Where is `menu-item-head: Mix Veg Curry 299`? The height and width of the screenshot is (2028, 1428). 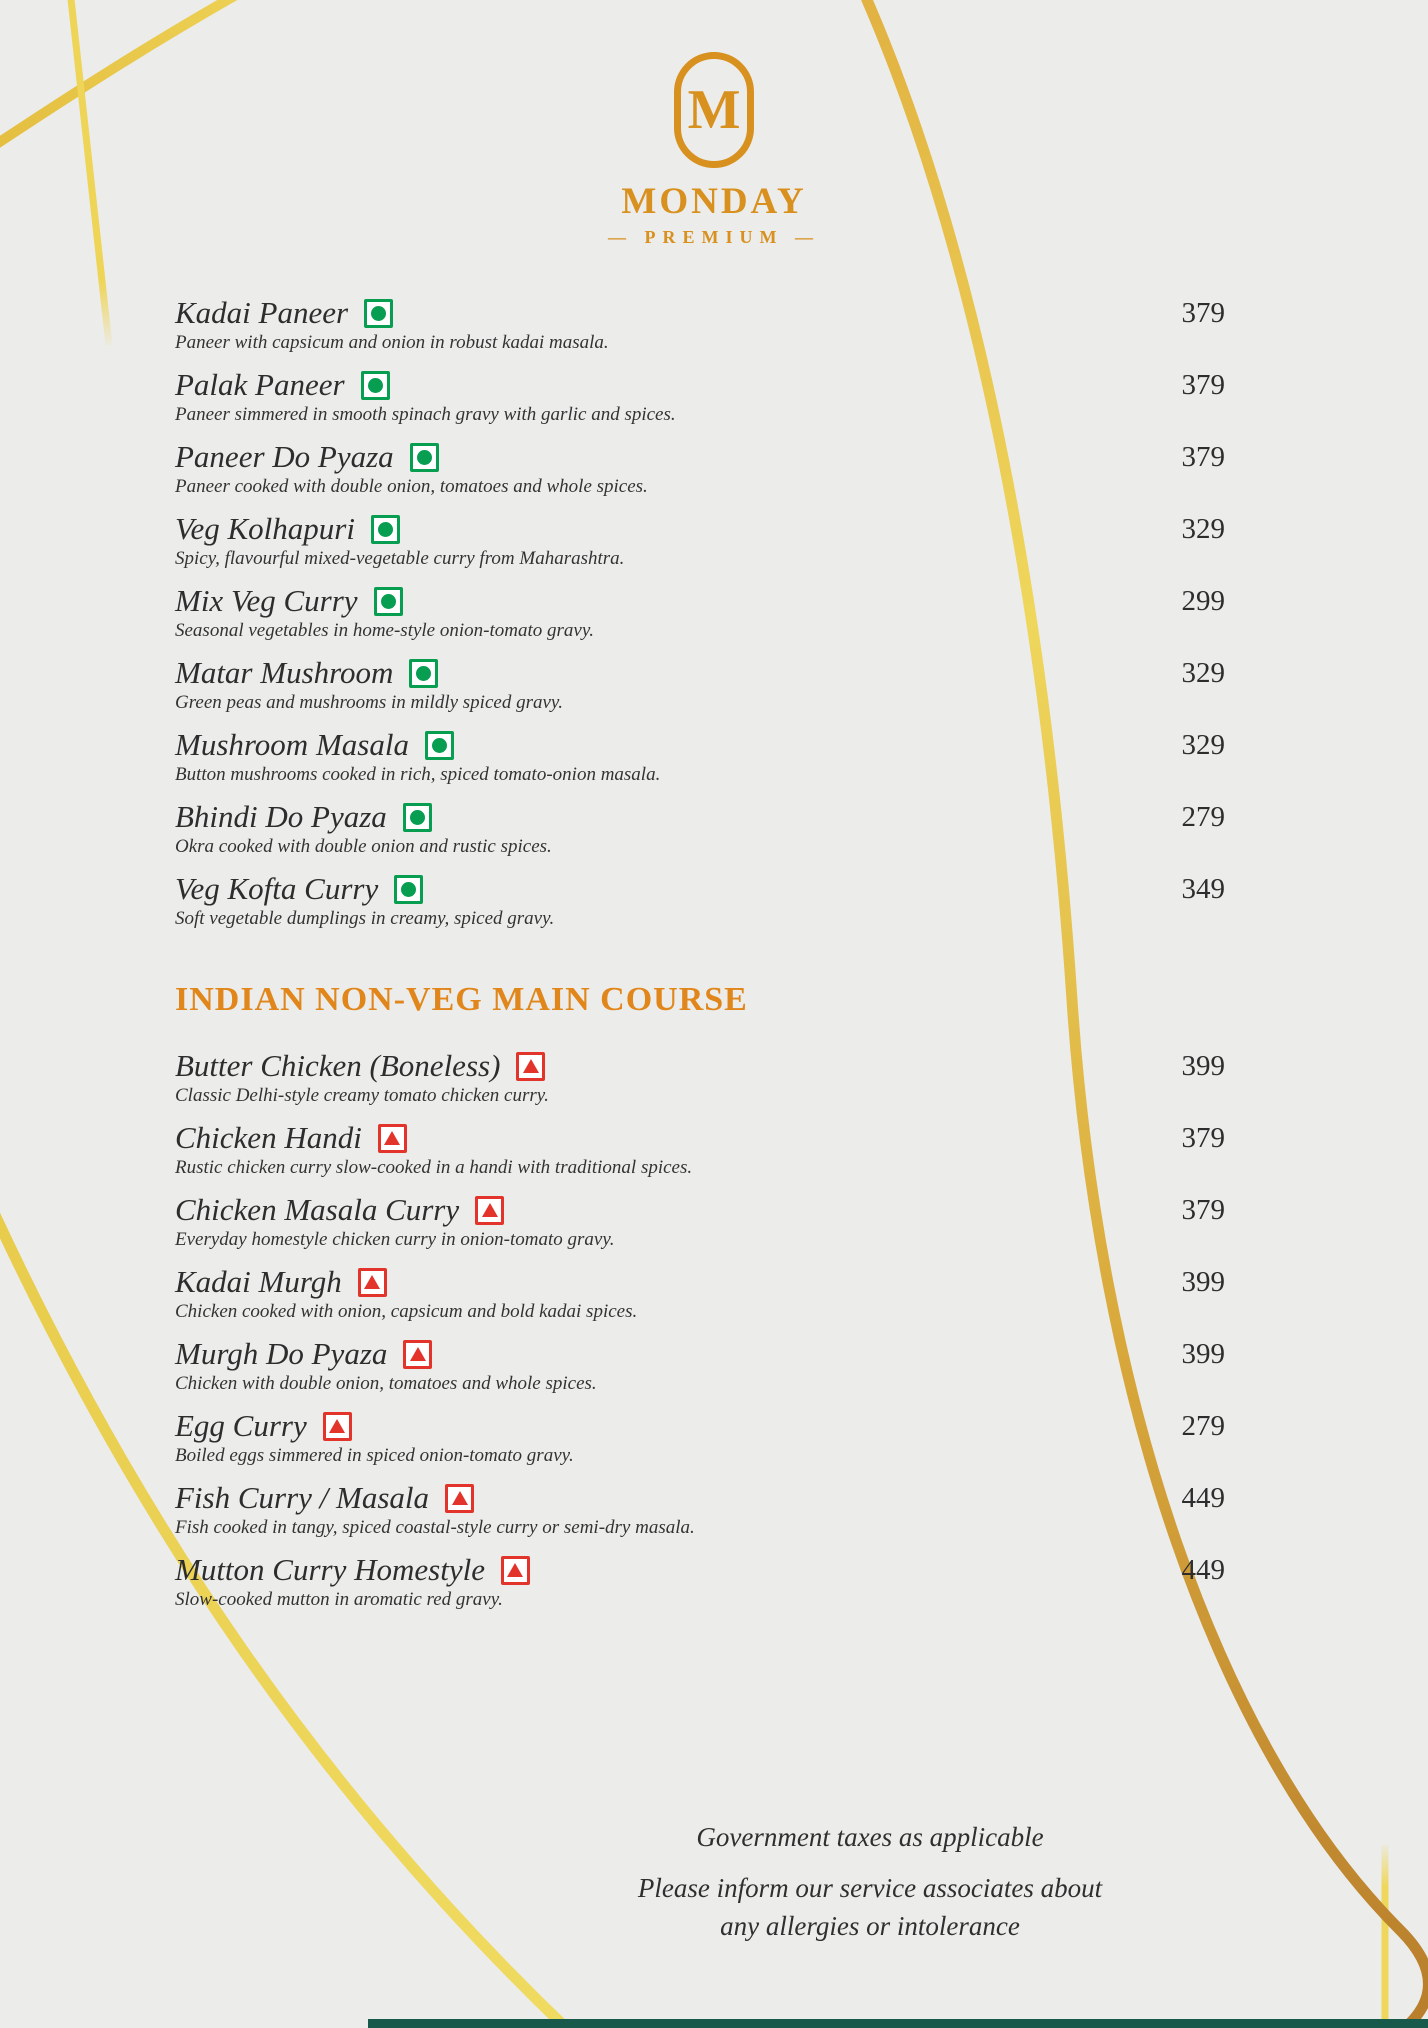
menu-item-head: Mix Veg Curry 299 is located at coordinates (700, 601).